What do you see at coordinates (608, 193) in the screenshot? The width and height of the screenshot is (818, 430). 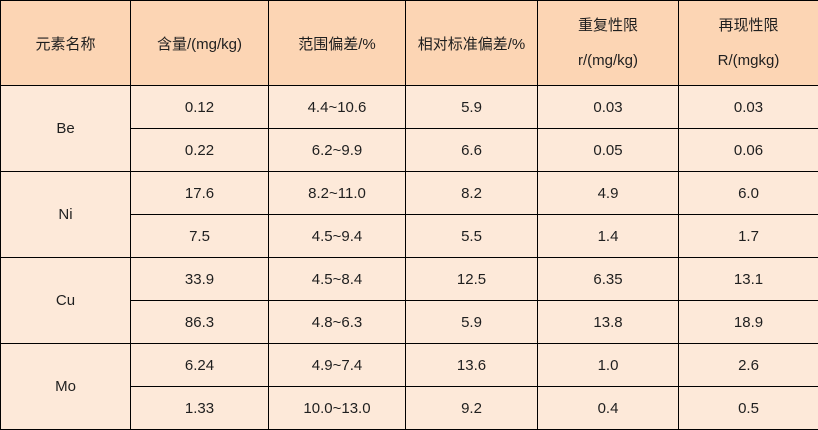 I see `value-cell: 4.9` at bounding box center [608, 193].